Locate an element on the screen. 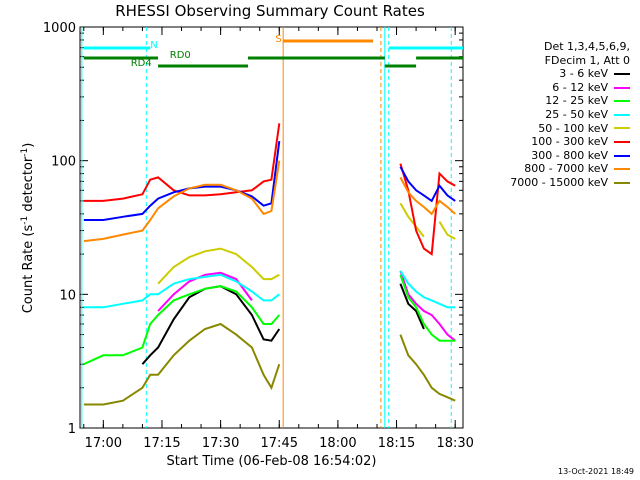 The image size is (640, 480). legend-item-label: 50 - 100 keV is located at coordinates (573, 128).